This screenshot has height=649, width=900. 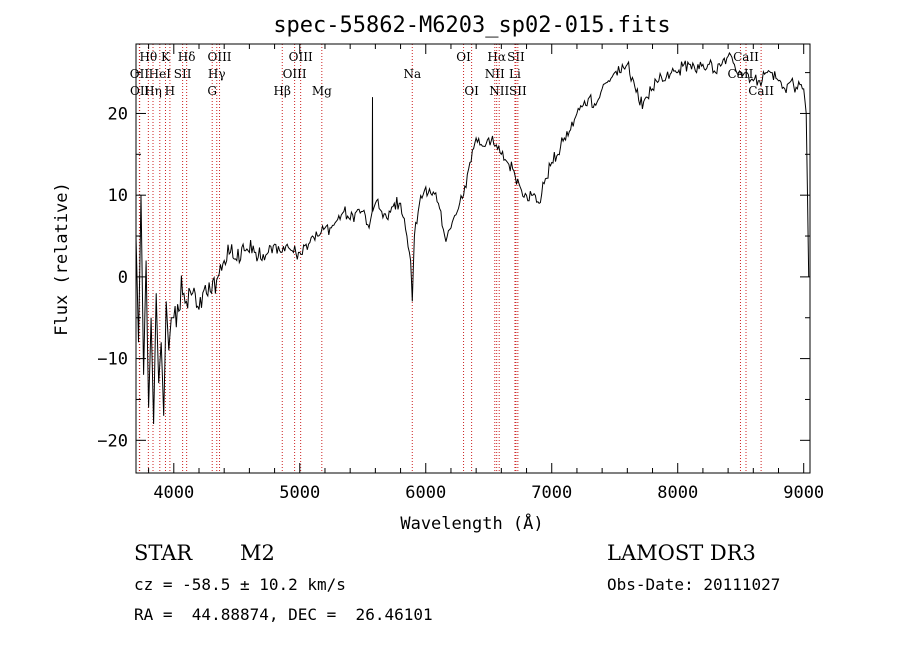 I want to click on line-label-15: Mg, so click(x=322, y=91).